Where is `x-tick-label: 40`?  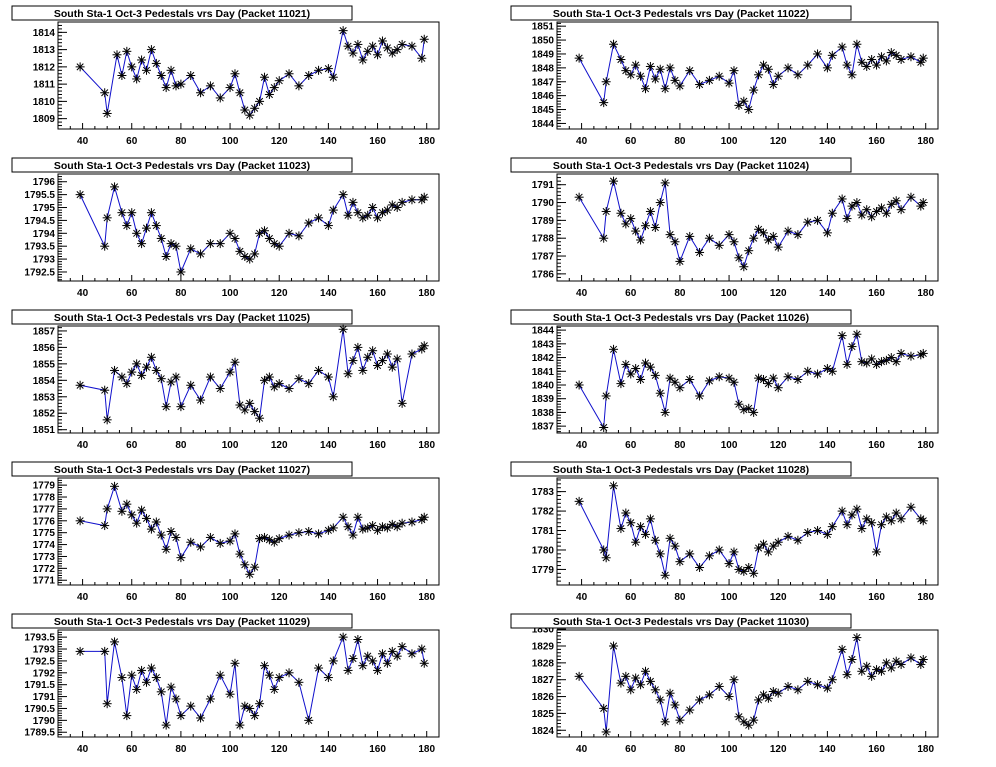
x-tick-label: 40 is located at coordinates (83, 293).